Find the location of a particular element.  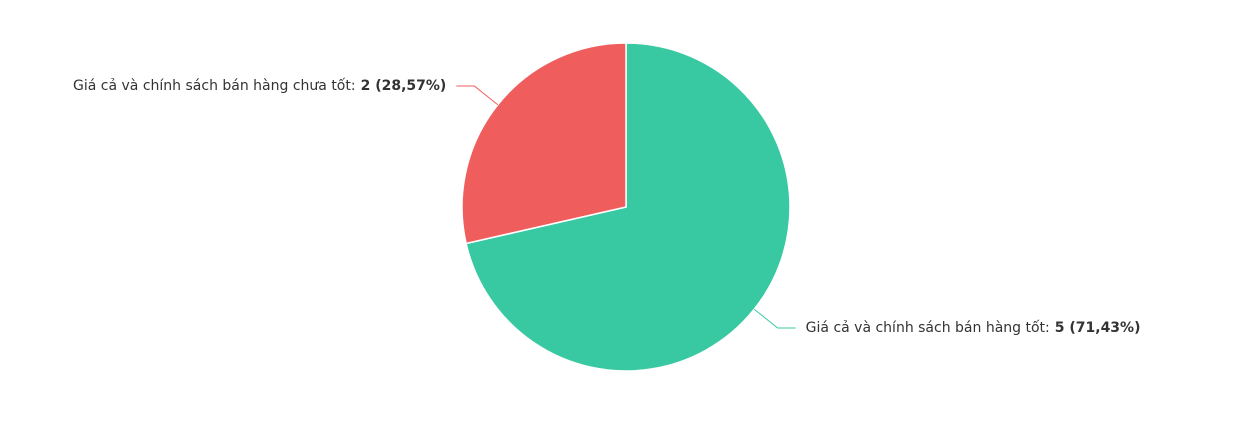

value-label: 2 (28,57%) is located at coordinates (404, 86).